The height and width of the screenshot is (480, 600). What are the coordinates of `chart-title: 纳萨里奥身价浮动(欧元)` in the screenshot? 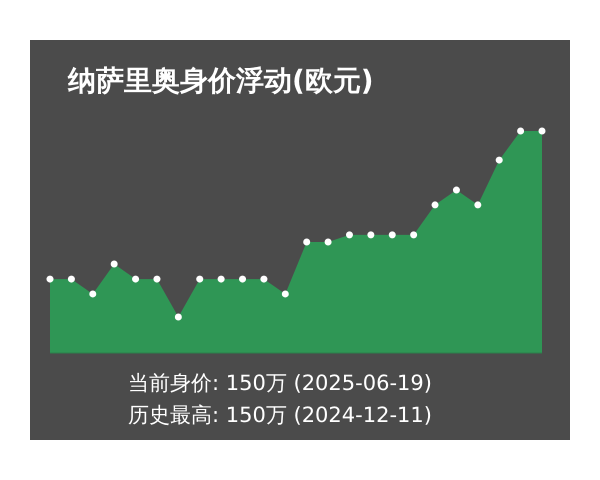 It's located at (220, 80).